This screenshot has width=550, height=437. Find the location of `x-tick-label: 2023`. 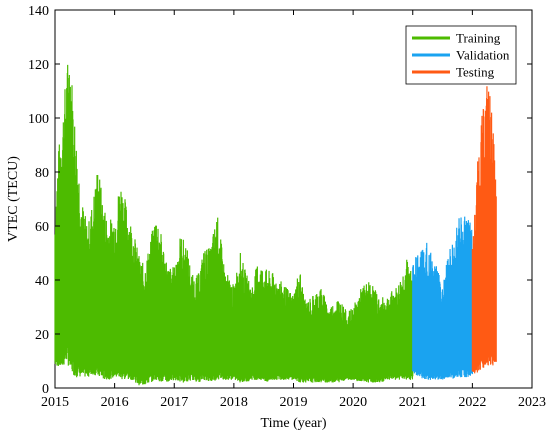

x-tick-label: 2023 is located at coordinates (532, 402).